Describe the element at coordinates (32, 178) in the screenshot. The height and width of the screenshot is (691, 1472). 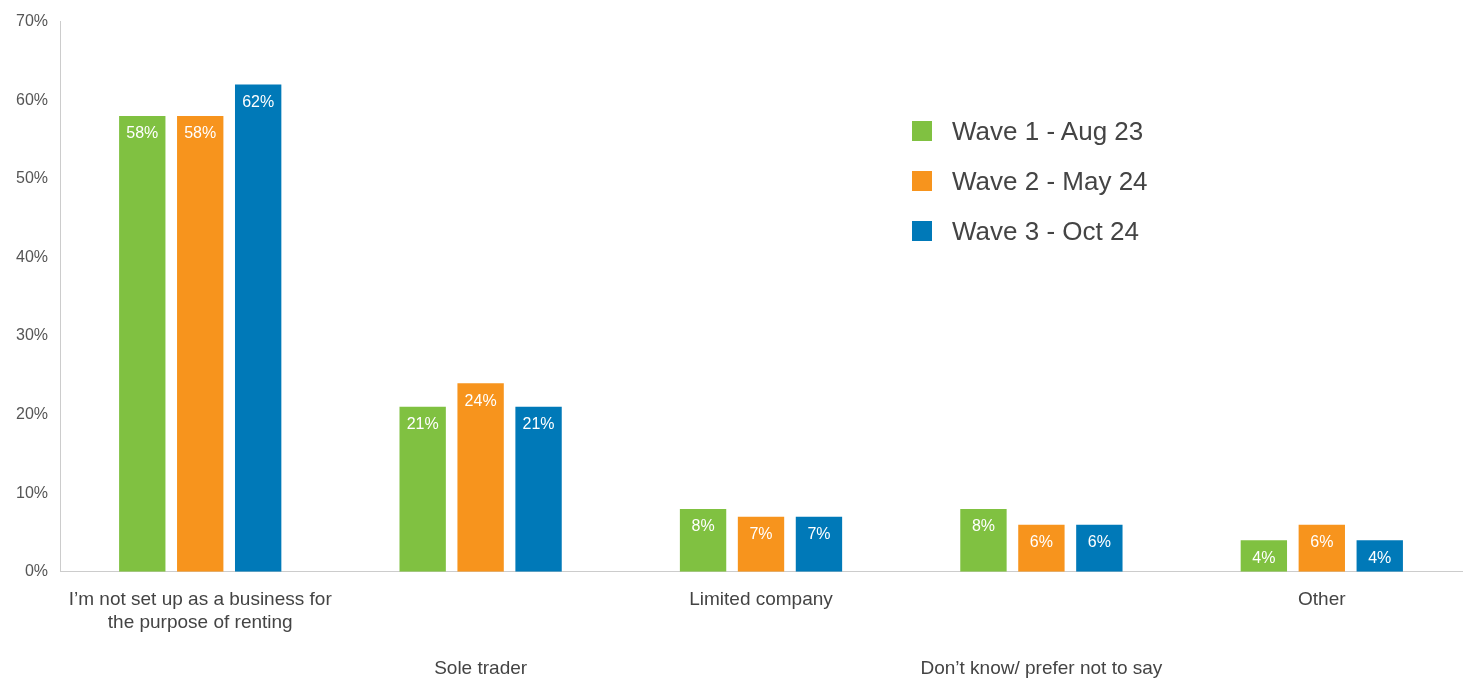
I see `y-tick-label: 50%` at that location.